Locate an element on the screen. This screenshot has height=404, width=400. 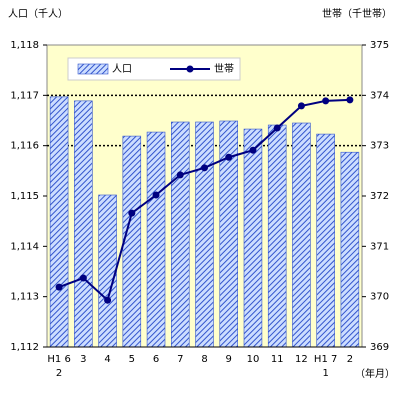
x-tick-label: 2 is located at coordinates (350, 359).